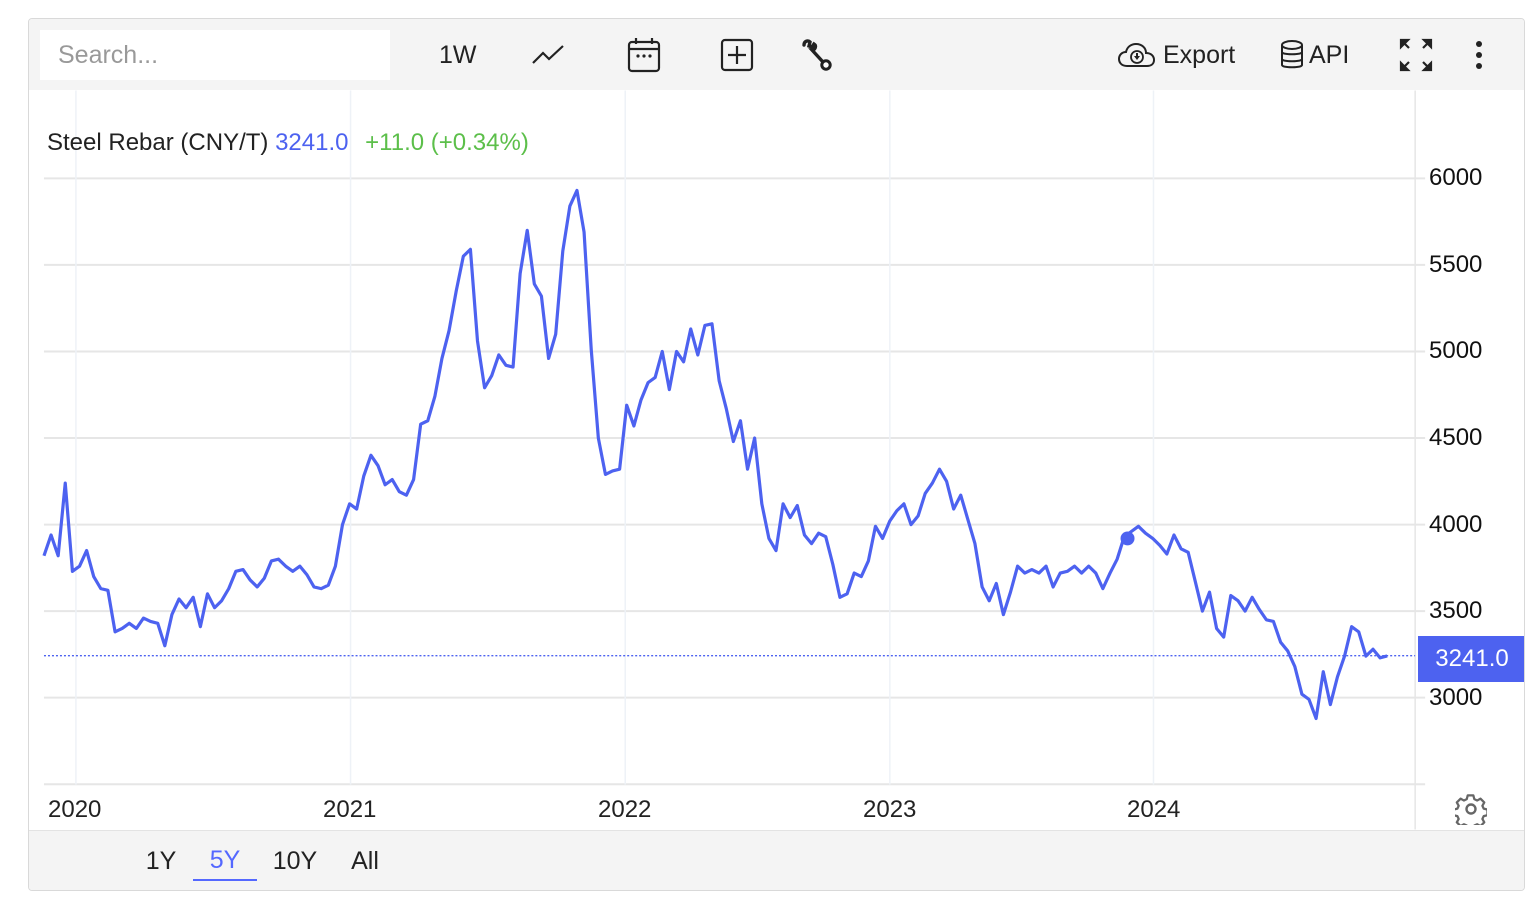  What do you see at coordinates (1199, 54) in the screenshot?
I see `export-label: Export` at bounding box center [1199, 54].